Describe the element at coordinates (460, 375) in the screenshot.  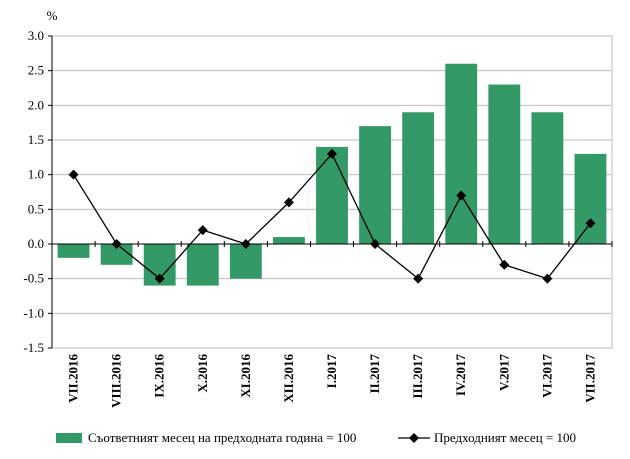
I see `x-tick-label: IV.2017` at that location.